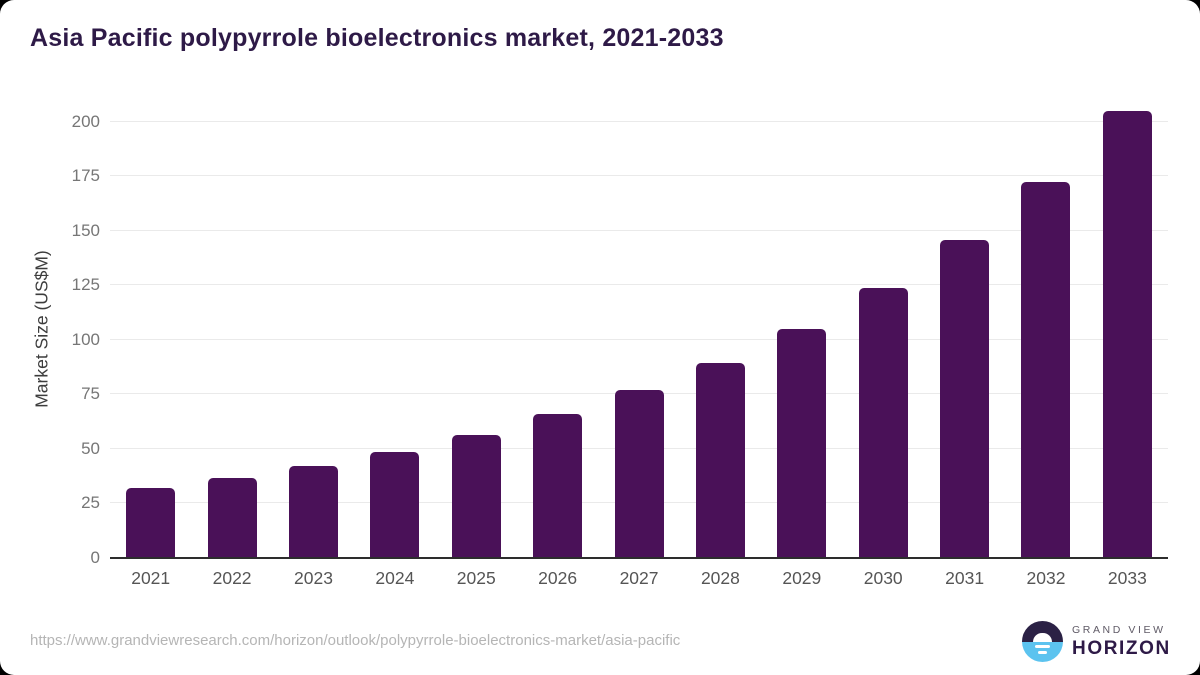 The image size is (1200, 675). What do you see at coordinates (151, 523) in the screenshot?
I see `bar-2021` at bounding box center [151, 523].